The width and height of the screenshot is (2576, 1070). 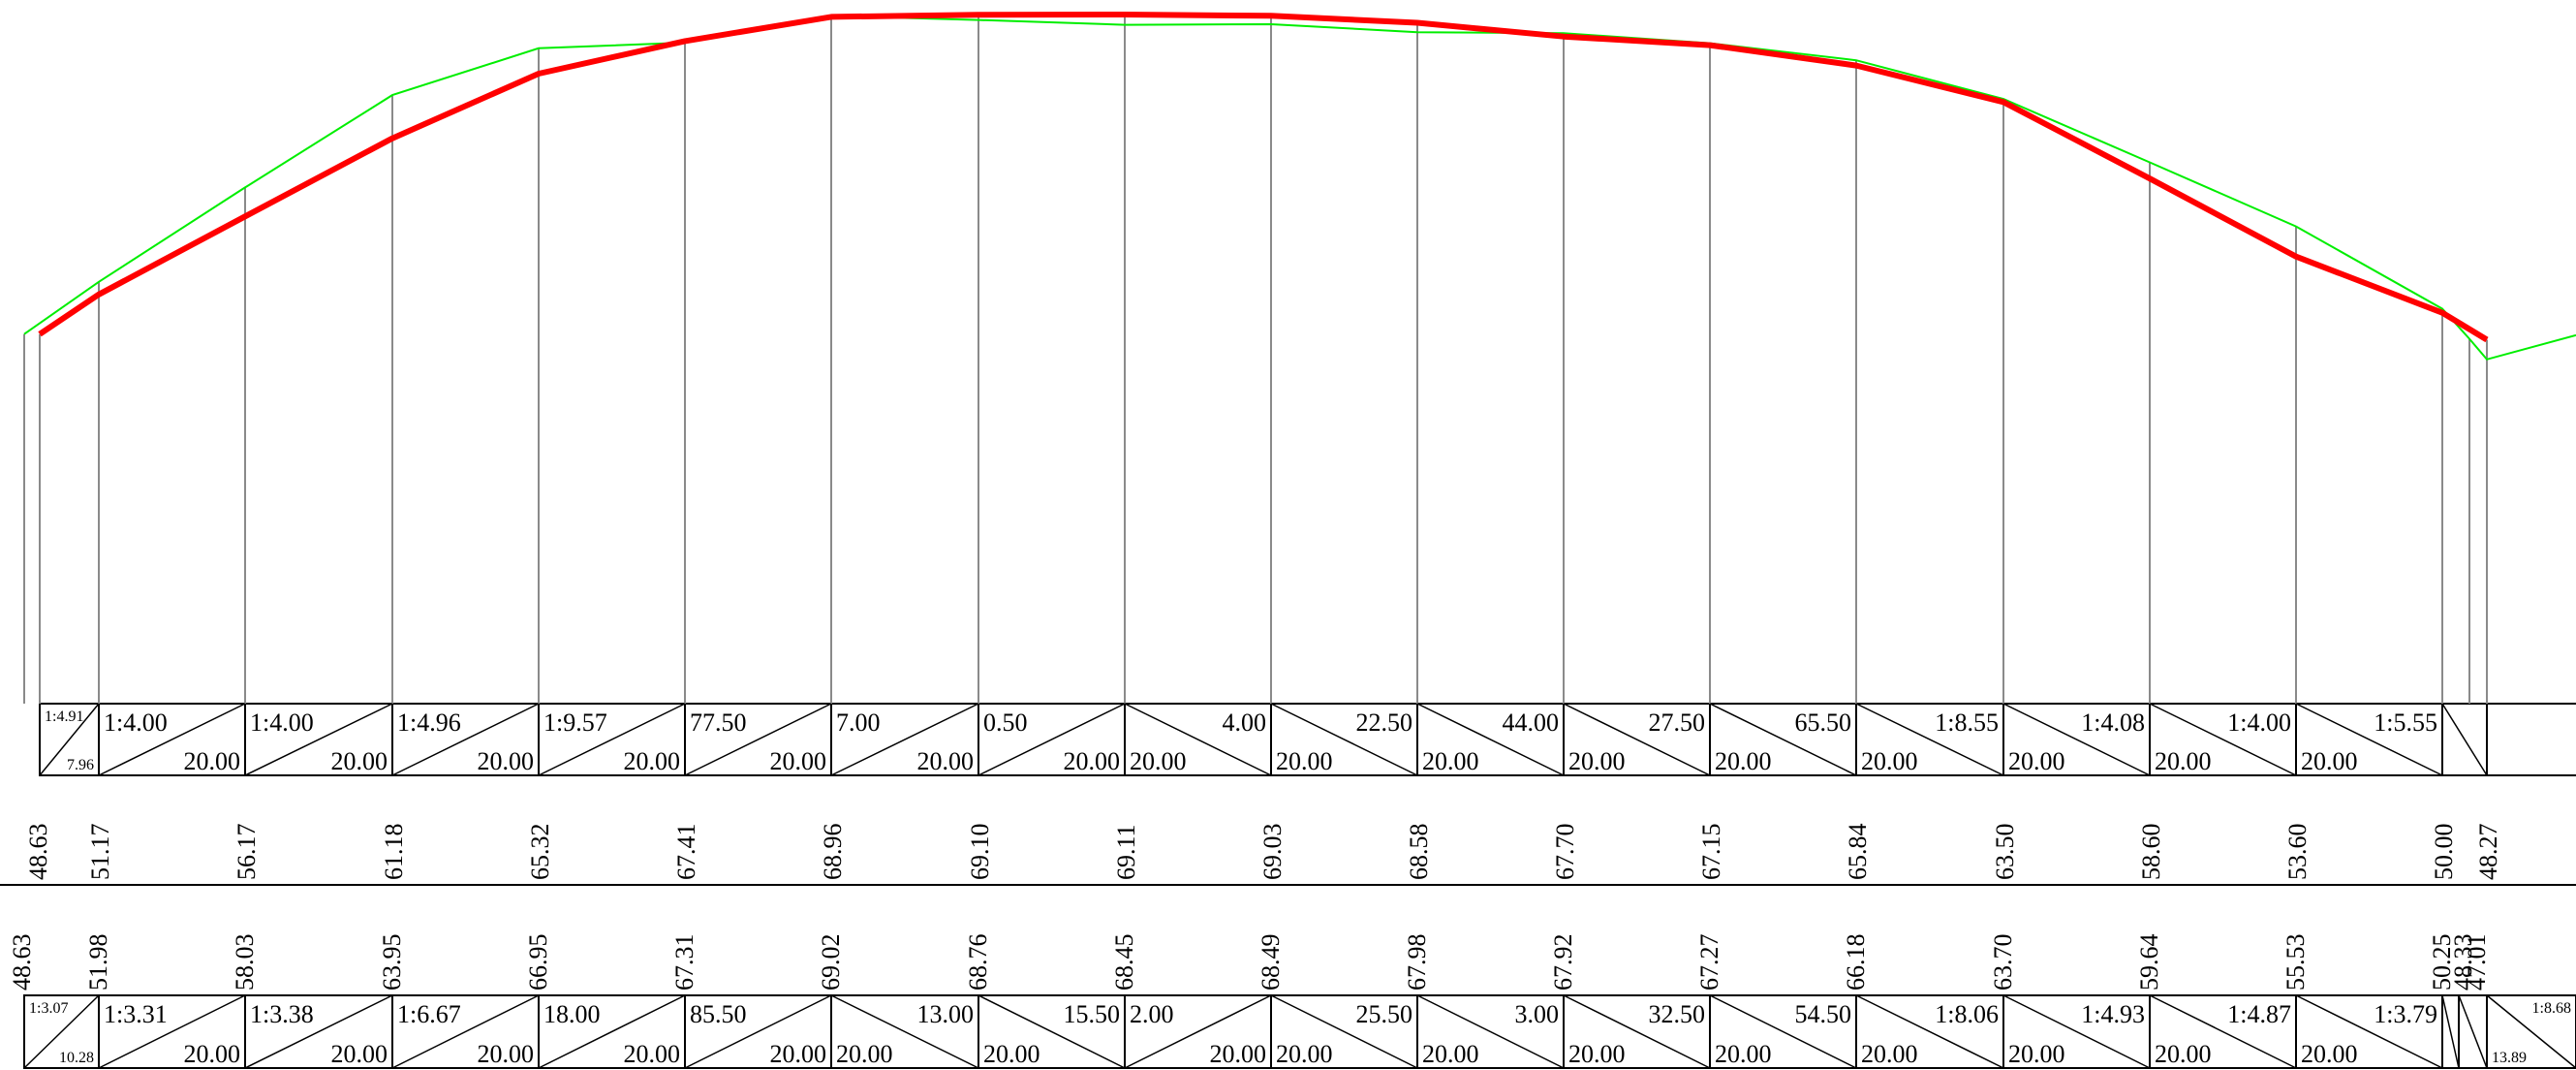 I want to click on ground-elevation-label: 48.33, so click(x=2463, y=962).